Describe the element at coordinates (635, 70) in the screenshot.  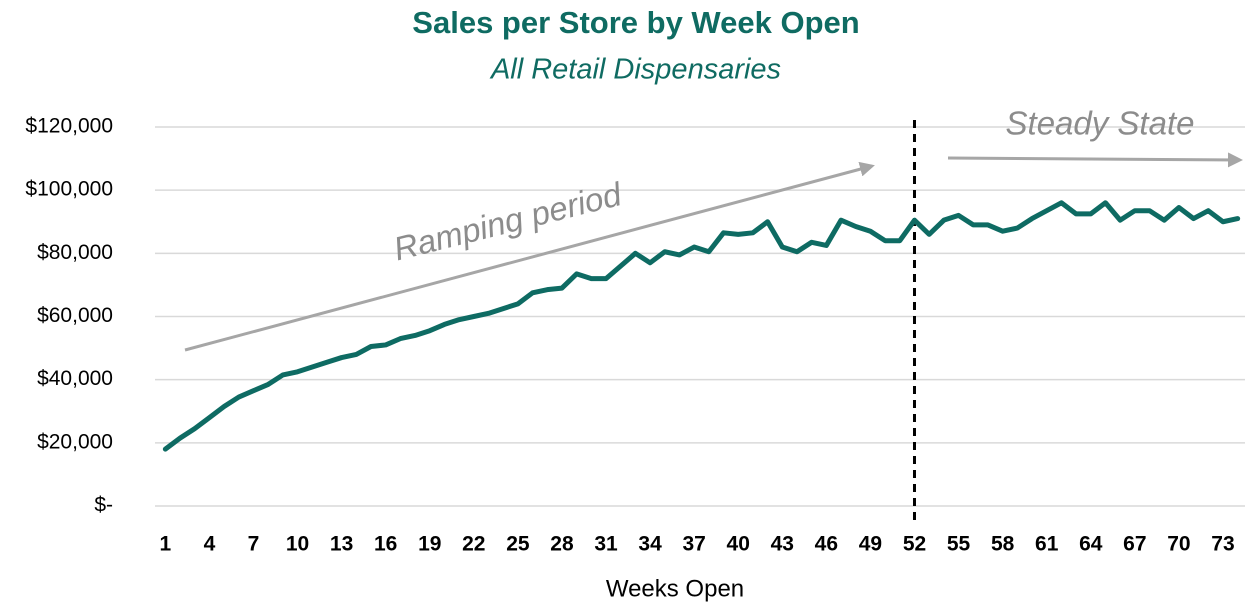
I see `chart-subtitle: All Retail Dispensaries` at that location.